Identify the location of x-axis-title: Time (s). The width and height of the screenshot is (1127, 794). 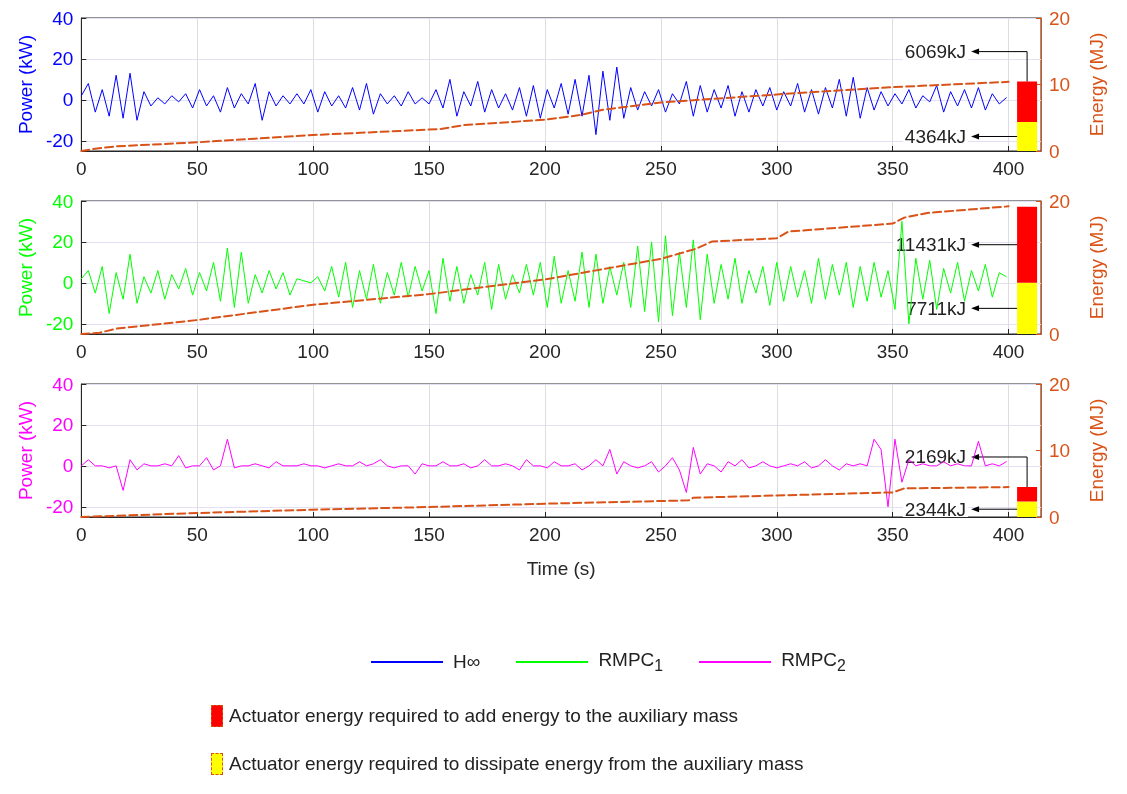
(561, 568).